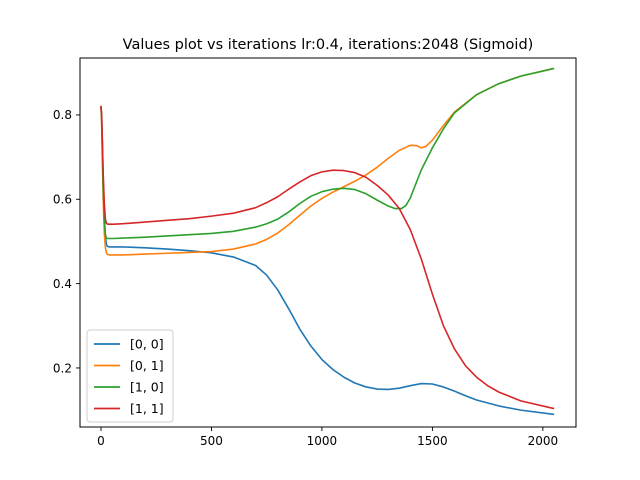  What do you see at coordinates (147, 387) in the screenshot?
I see `legend-label-2: [1, 0]` at bounding box center [147, 387].